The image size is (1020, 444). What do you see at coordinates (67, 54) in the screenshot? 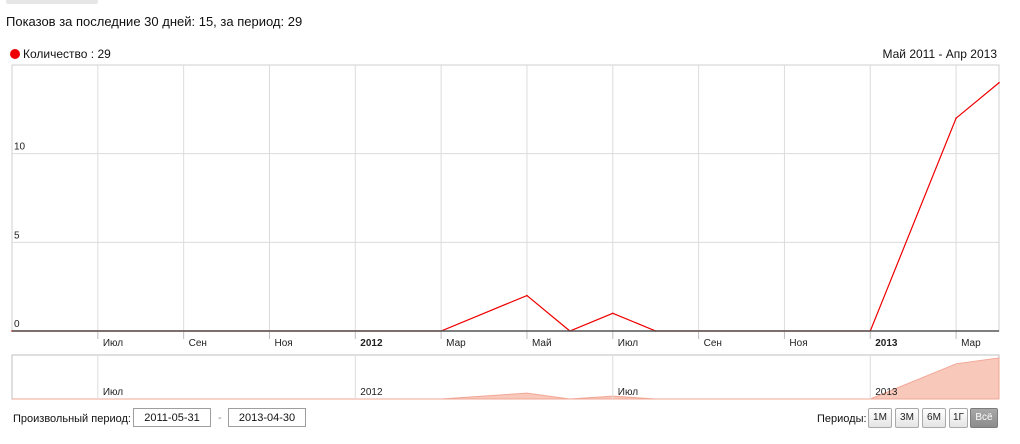
I see `legend-label: Количество : 29` at bounding box center [67, 54].